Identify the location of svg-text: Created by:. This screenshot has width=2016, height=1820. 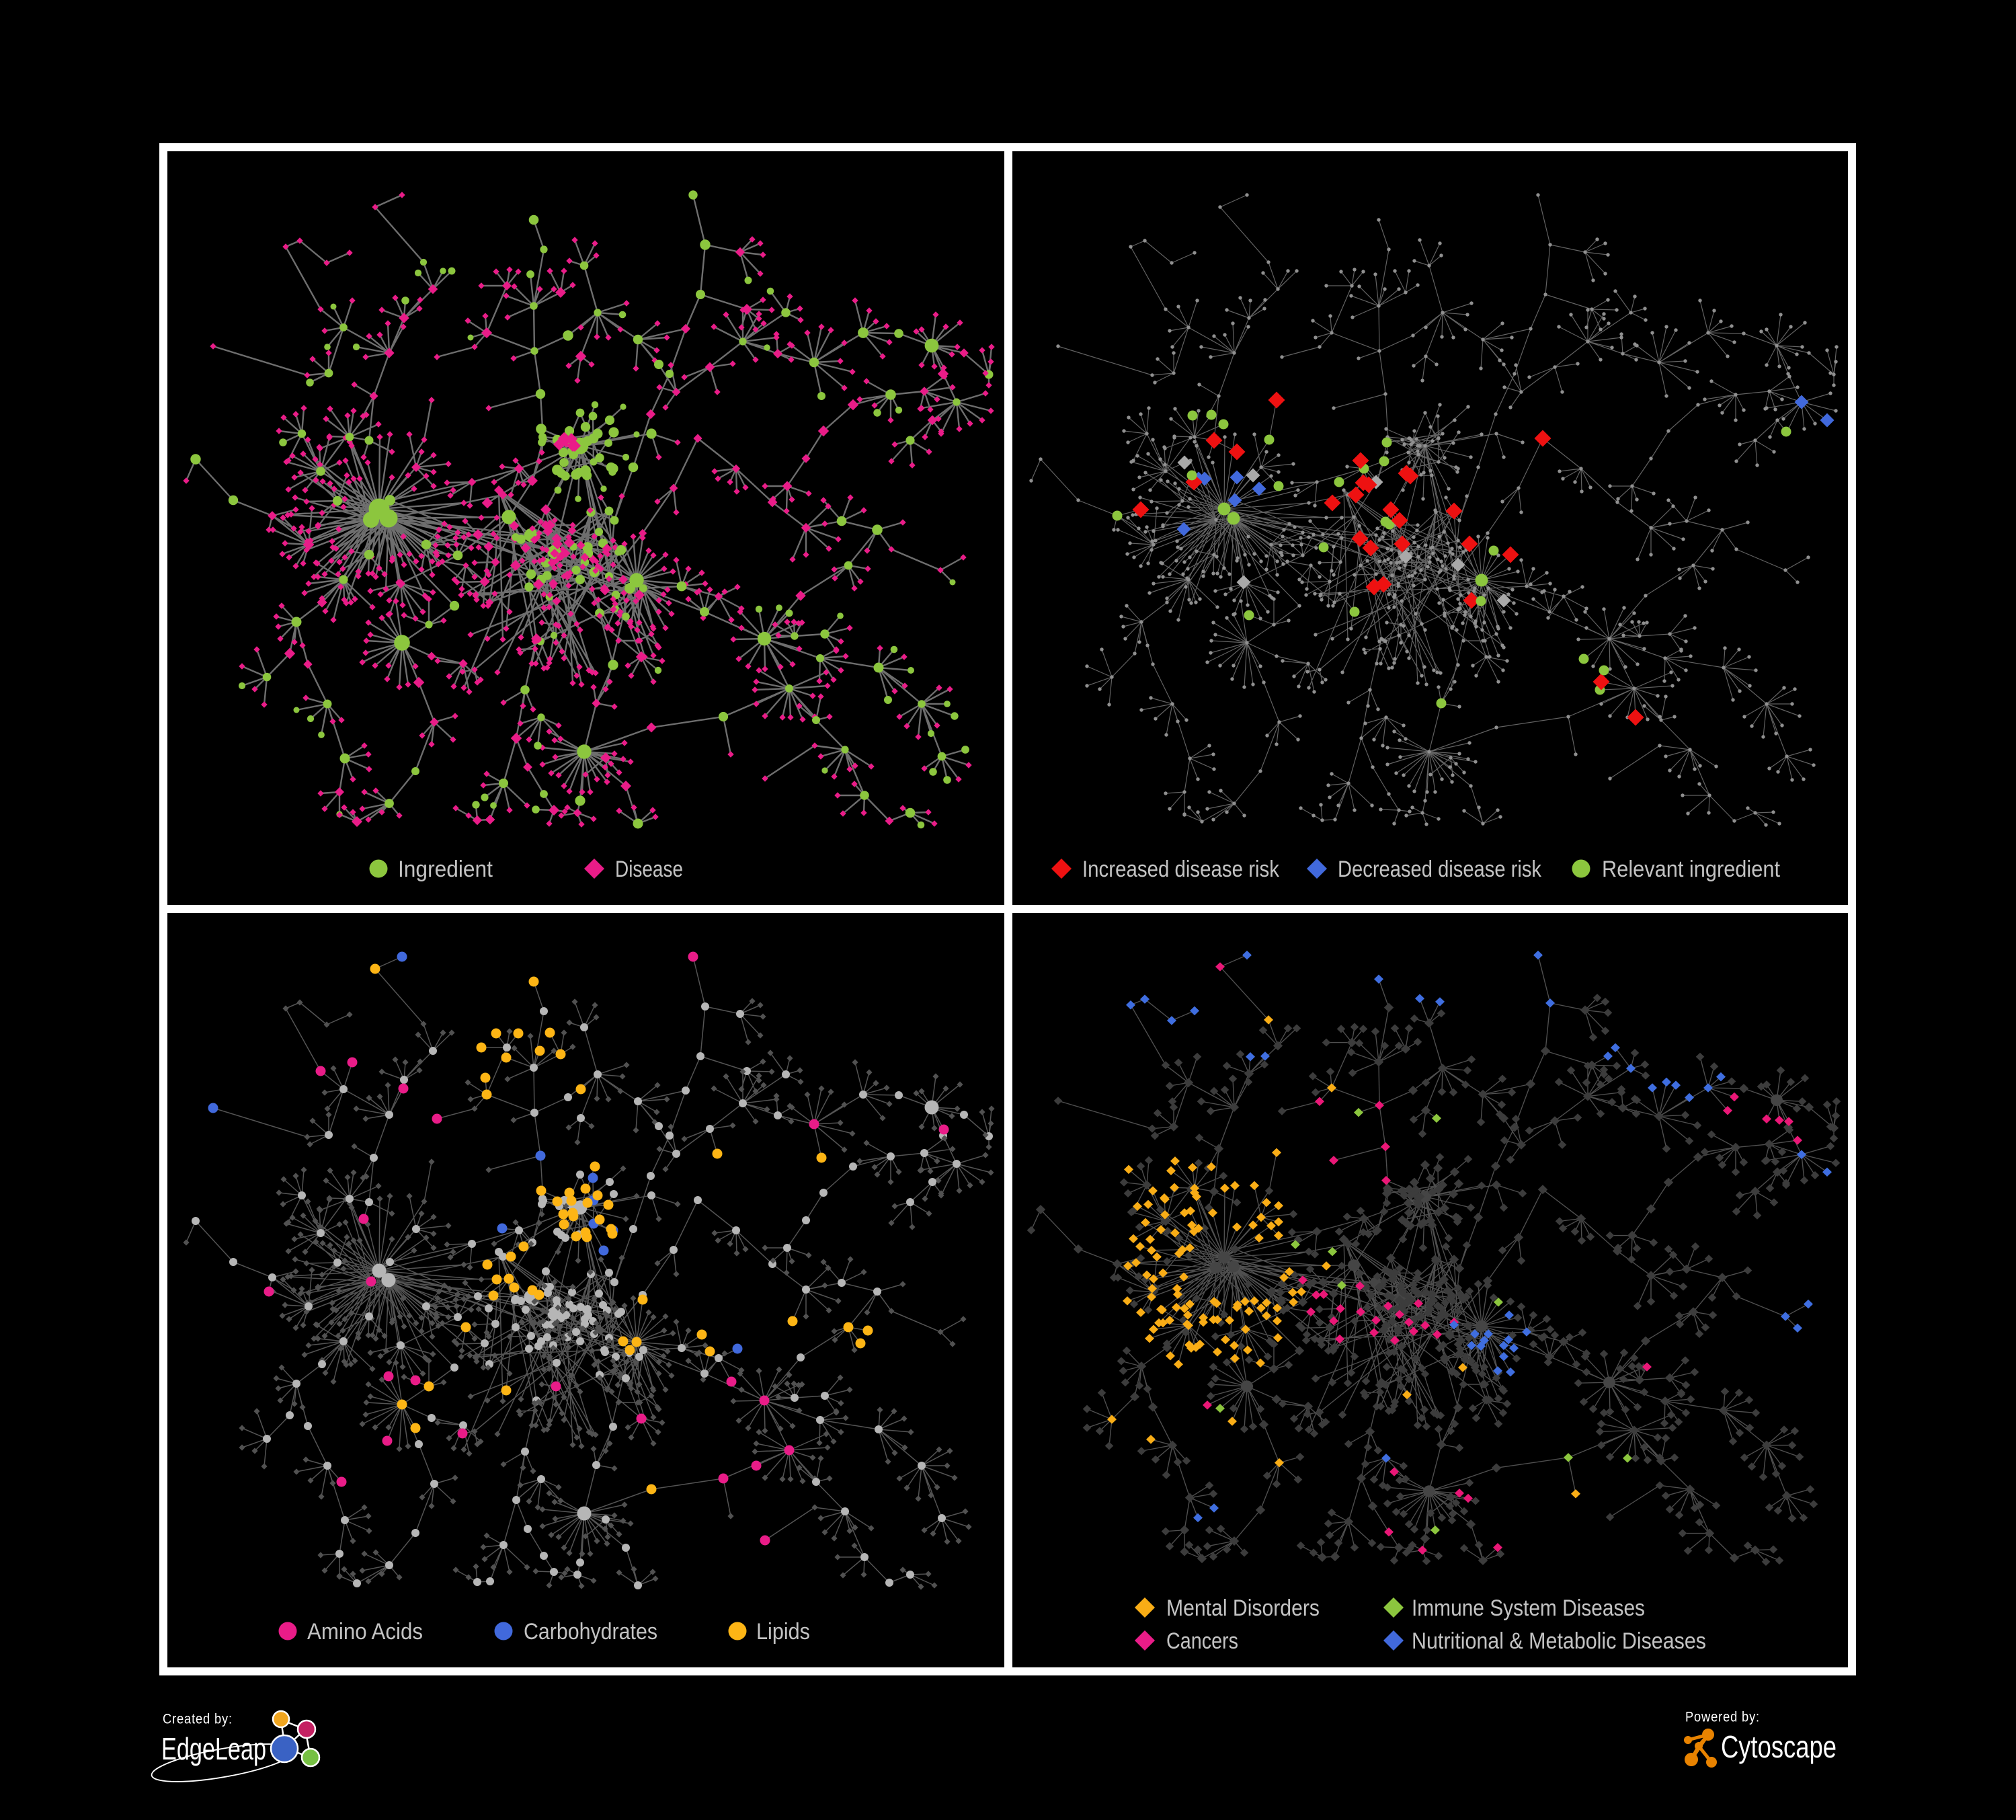
(198, 1719).